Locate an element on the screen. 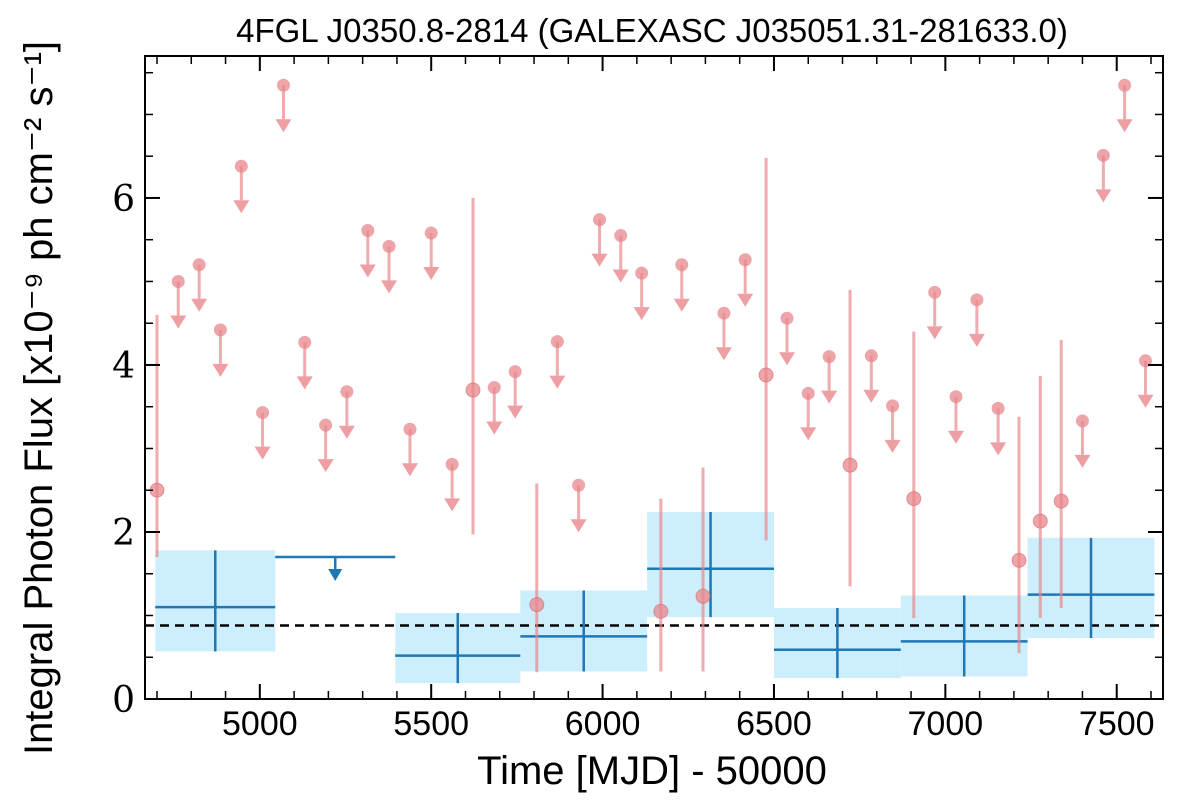 Image resolution: width=1200 pixels, height=800 pixels. x-tick-label: 6500 is located at coordinates (774, 724).